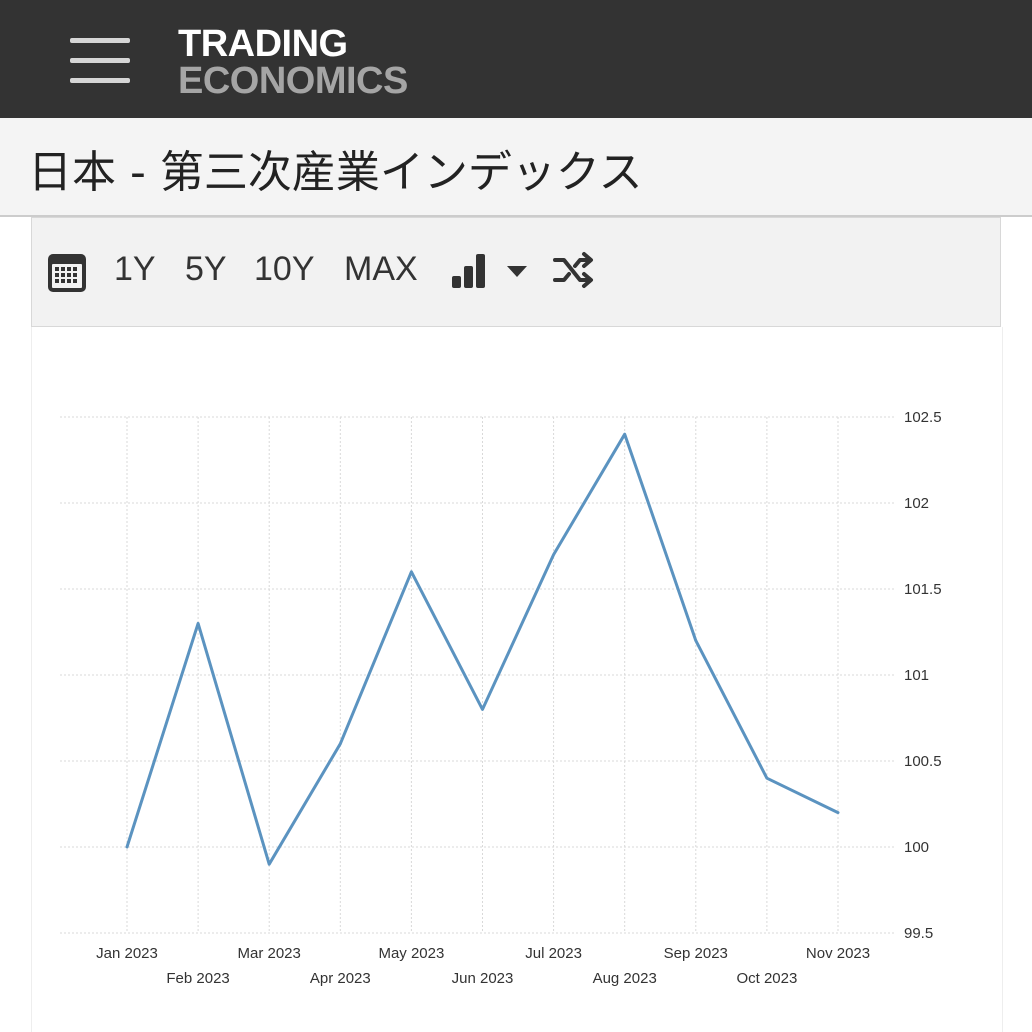 This screenshot has width=1032, height=1032. Describe the element at coordinates (411, 953) in the screenshot. I see `x-tick-label: May 2023` at that location.